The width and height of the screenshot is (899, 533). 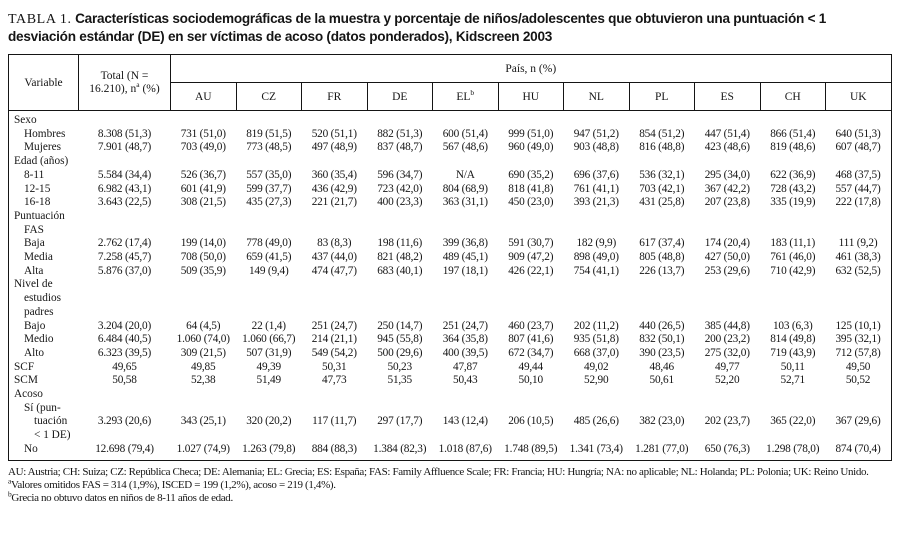 What do you see at coordinates (334, 339) in the screenshot?
I see `country-value: 214 (21,1)` at bounding box center [334, 339].